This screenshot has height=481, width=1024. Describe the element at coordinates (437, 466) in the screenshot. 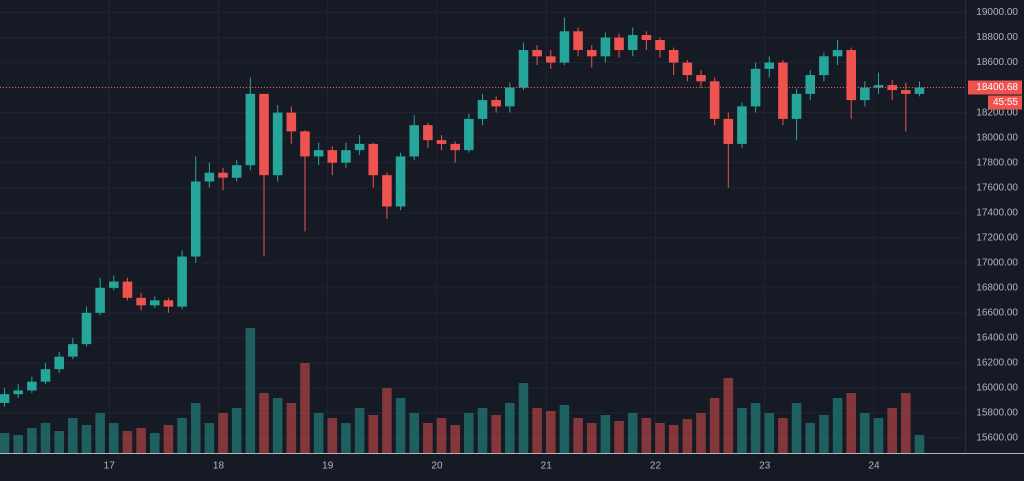

I see `x-tick-label: 20` at that location.